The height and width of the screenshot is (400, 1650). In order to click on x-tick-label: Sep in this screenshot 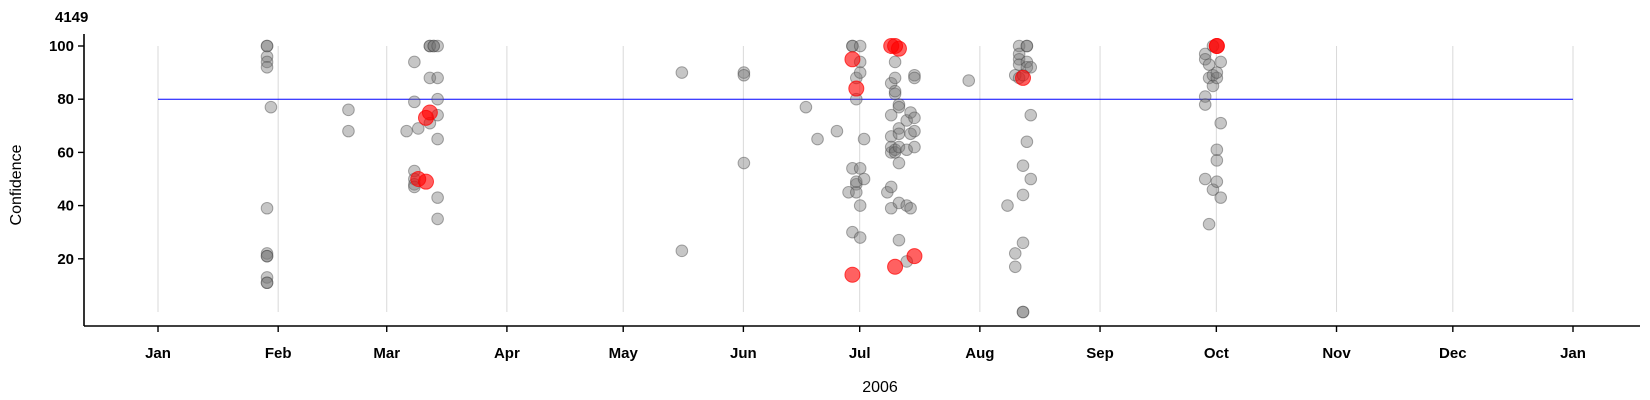, I will do `click(1100, 353)`.